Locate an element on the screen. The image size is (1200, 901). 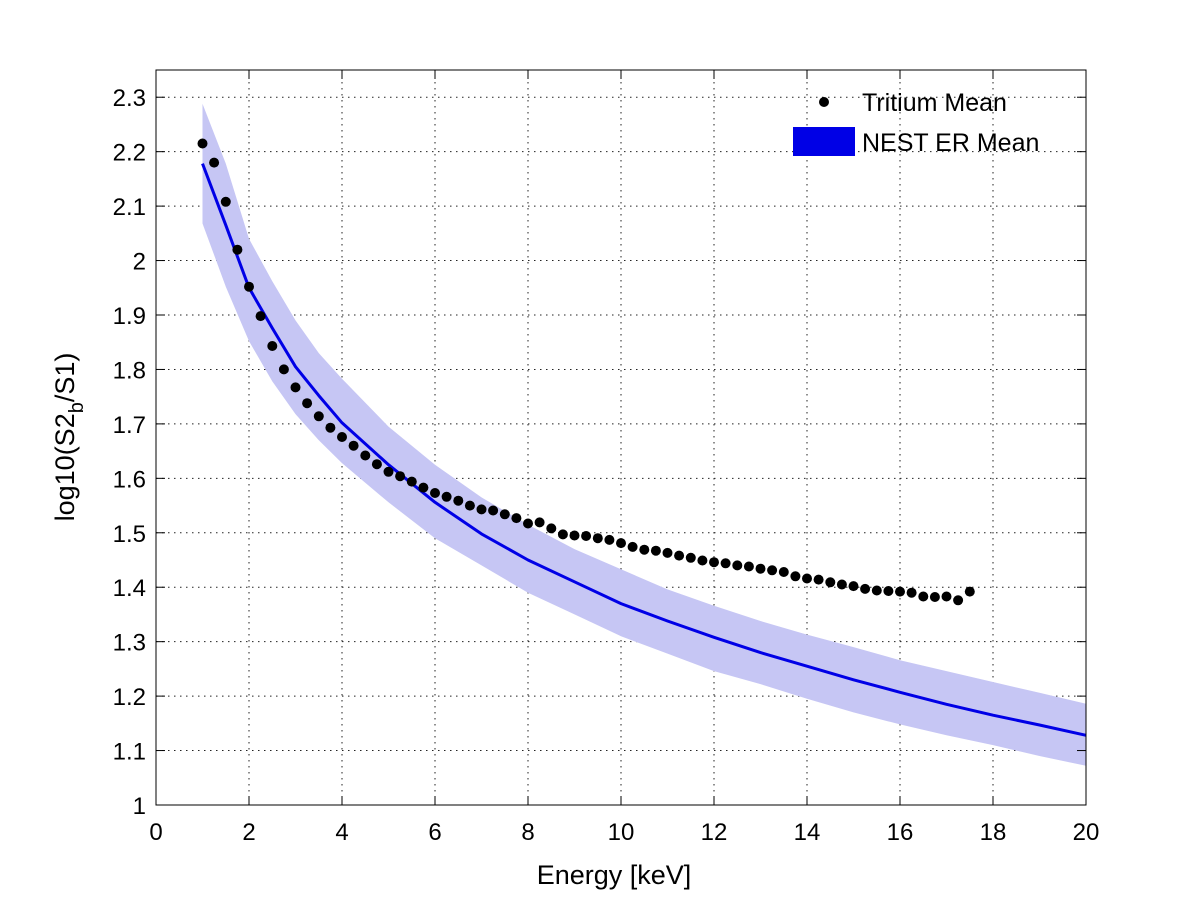
x-axis-label: Energy [keV] is located at coordinates (614, 875).